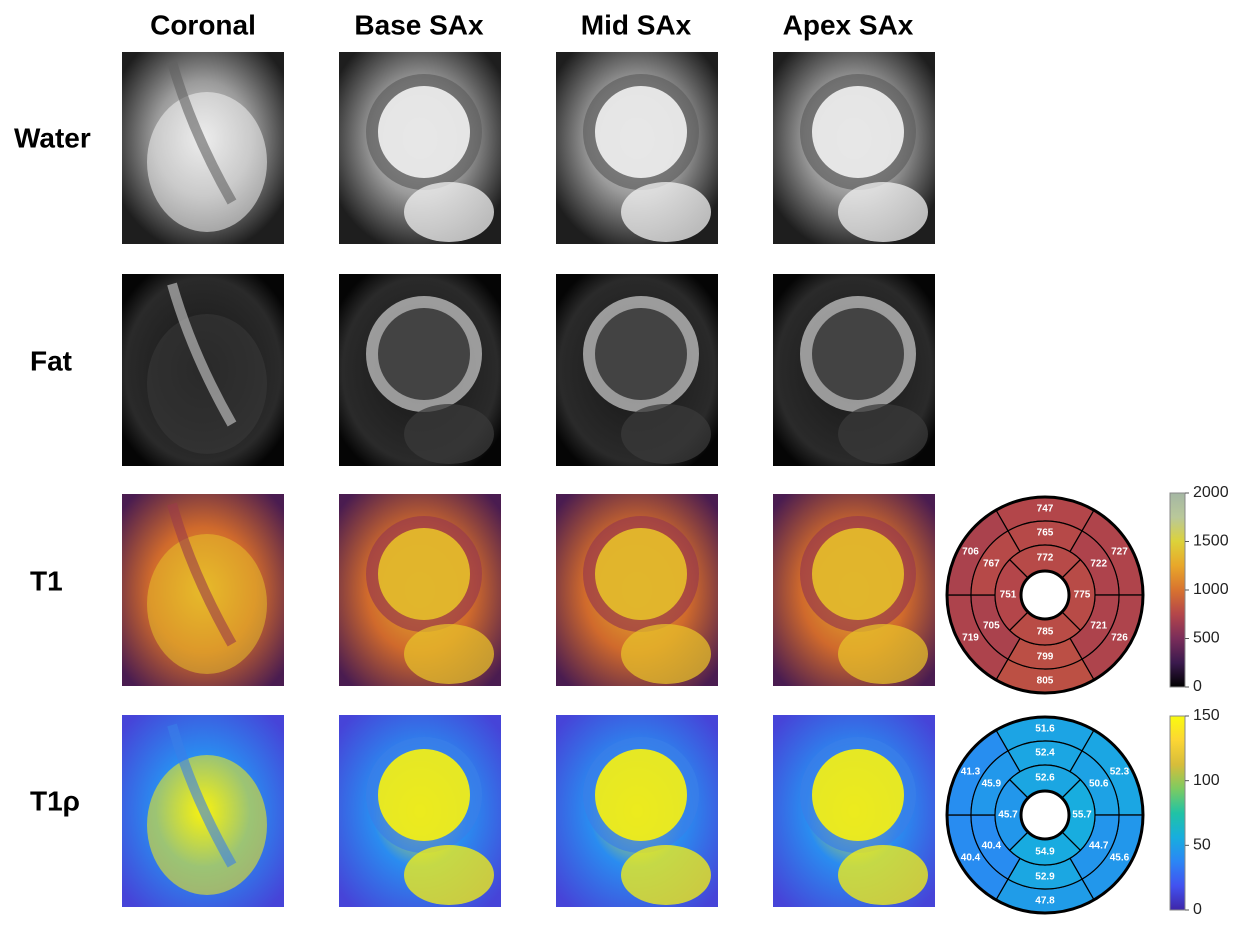 Image resolution: width=1242 pixels, height=931 pixels. What do you see at coordinates (1045, 852) in the screenshot?
I see `segment-label: 54.9` at bounding box center [1045, 852].